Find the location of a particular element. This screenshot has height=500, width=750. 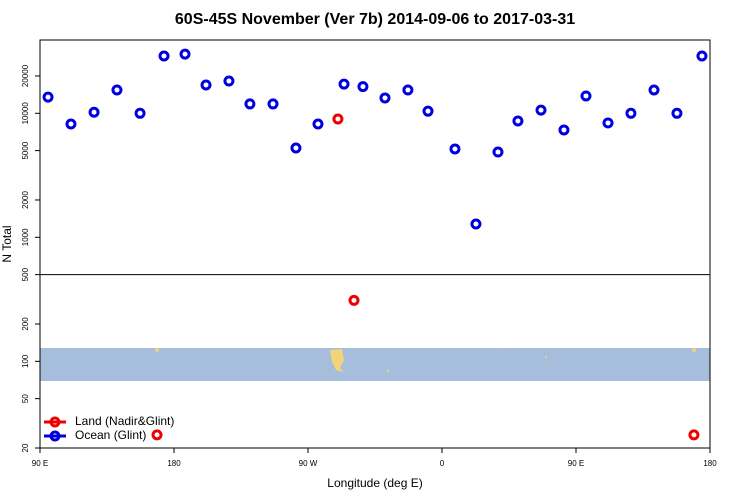

y-tick-label: 2000 is located at coordinates (25, 200).